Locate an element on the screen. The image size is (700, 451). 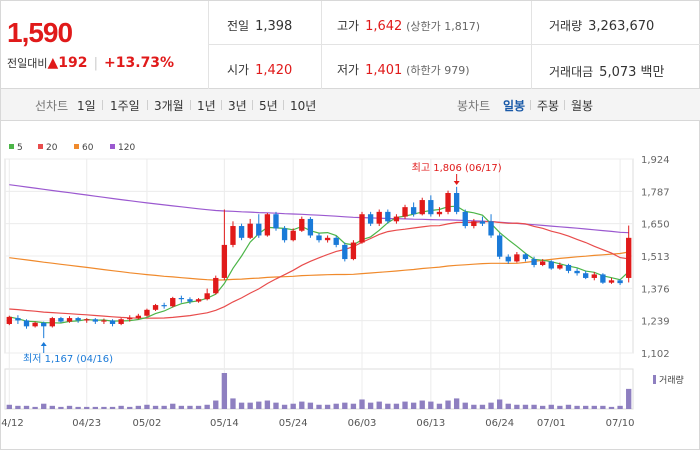
stat-value: 1,398 is located at coordinates (274, 26).